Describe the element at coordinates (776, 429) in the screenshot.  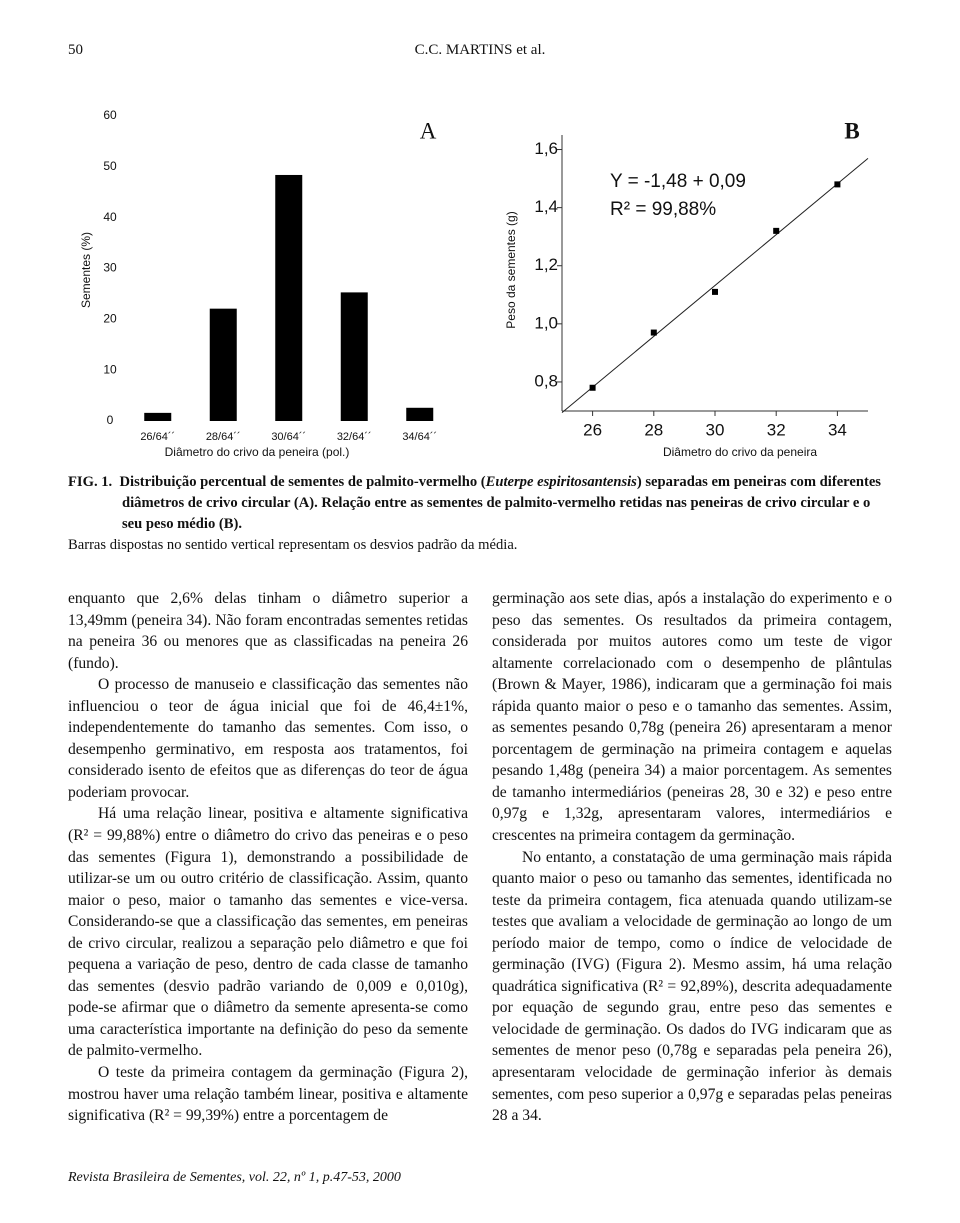
I see `x-tick-label: 32` at that location.